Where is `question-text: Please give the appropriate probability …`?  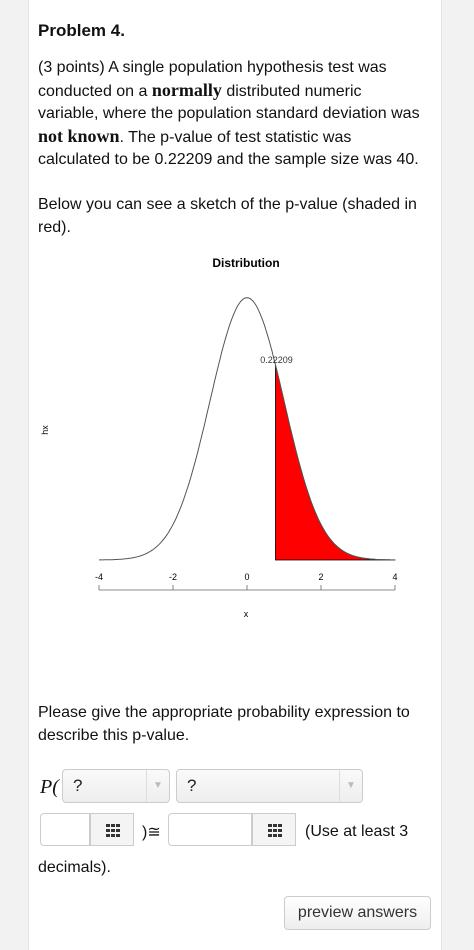
question-text: Please give the appropriate probability … is located at coordinates (224, 712).